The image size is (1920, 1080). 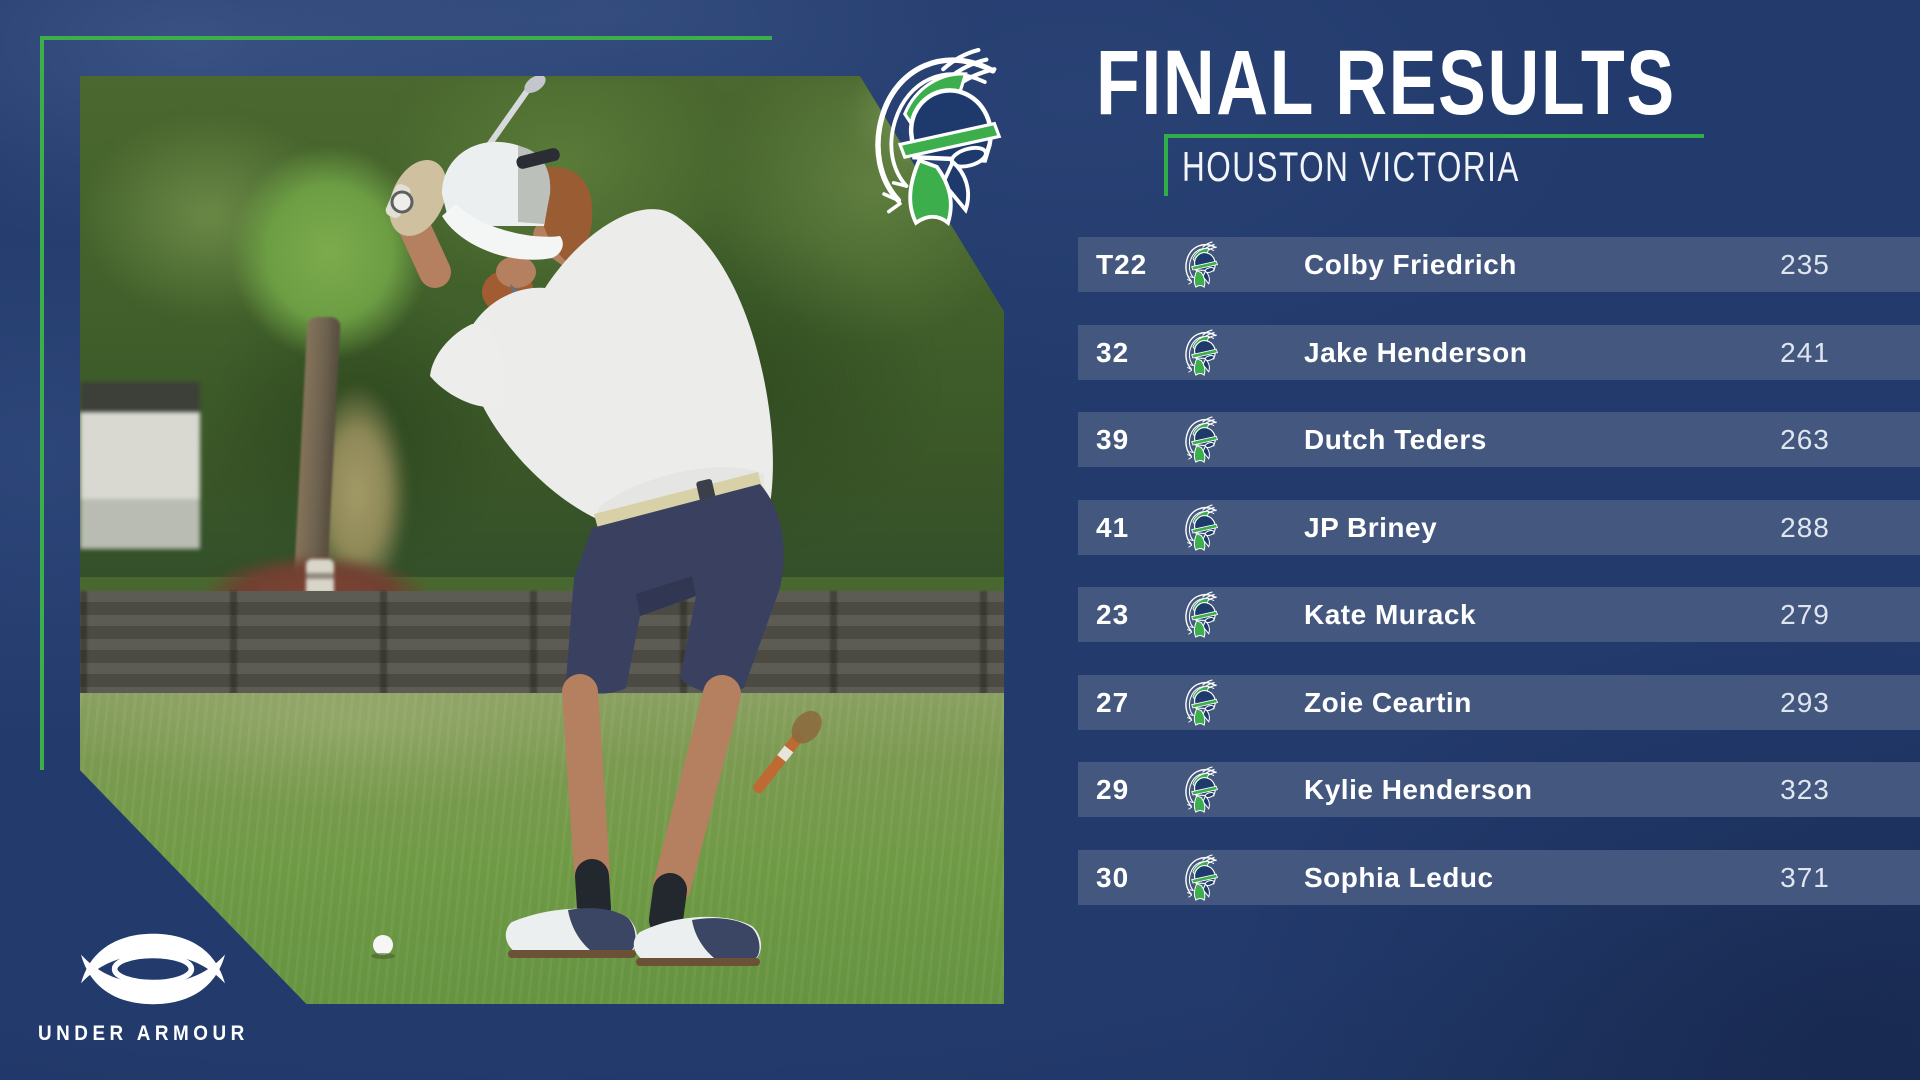 What do you see at coordinates (1395, 439) in the screenshot?
I see `player-name: Dutch Teders` at bounding box center [1395, 439].